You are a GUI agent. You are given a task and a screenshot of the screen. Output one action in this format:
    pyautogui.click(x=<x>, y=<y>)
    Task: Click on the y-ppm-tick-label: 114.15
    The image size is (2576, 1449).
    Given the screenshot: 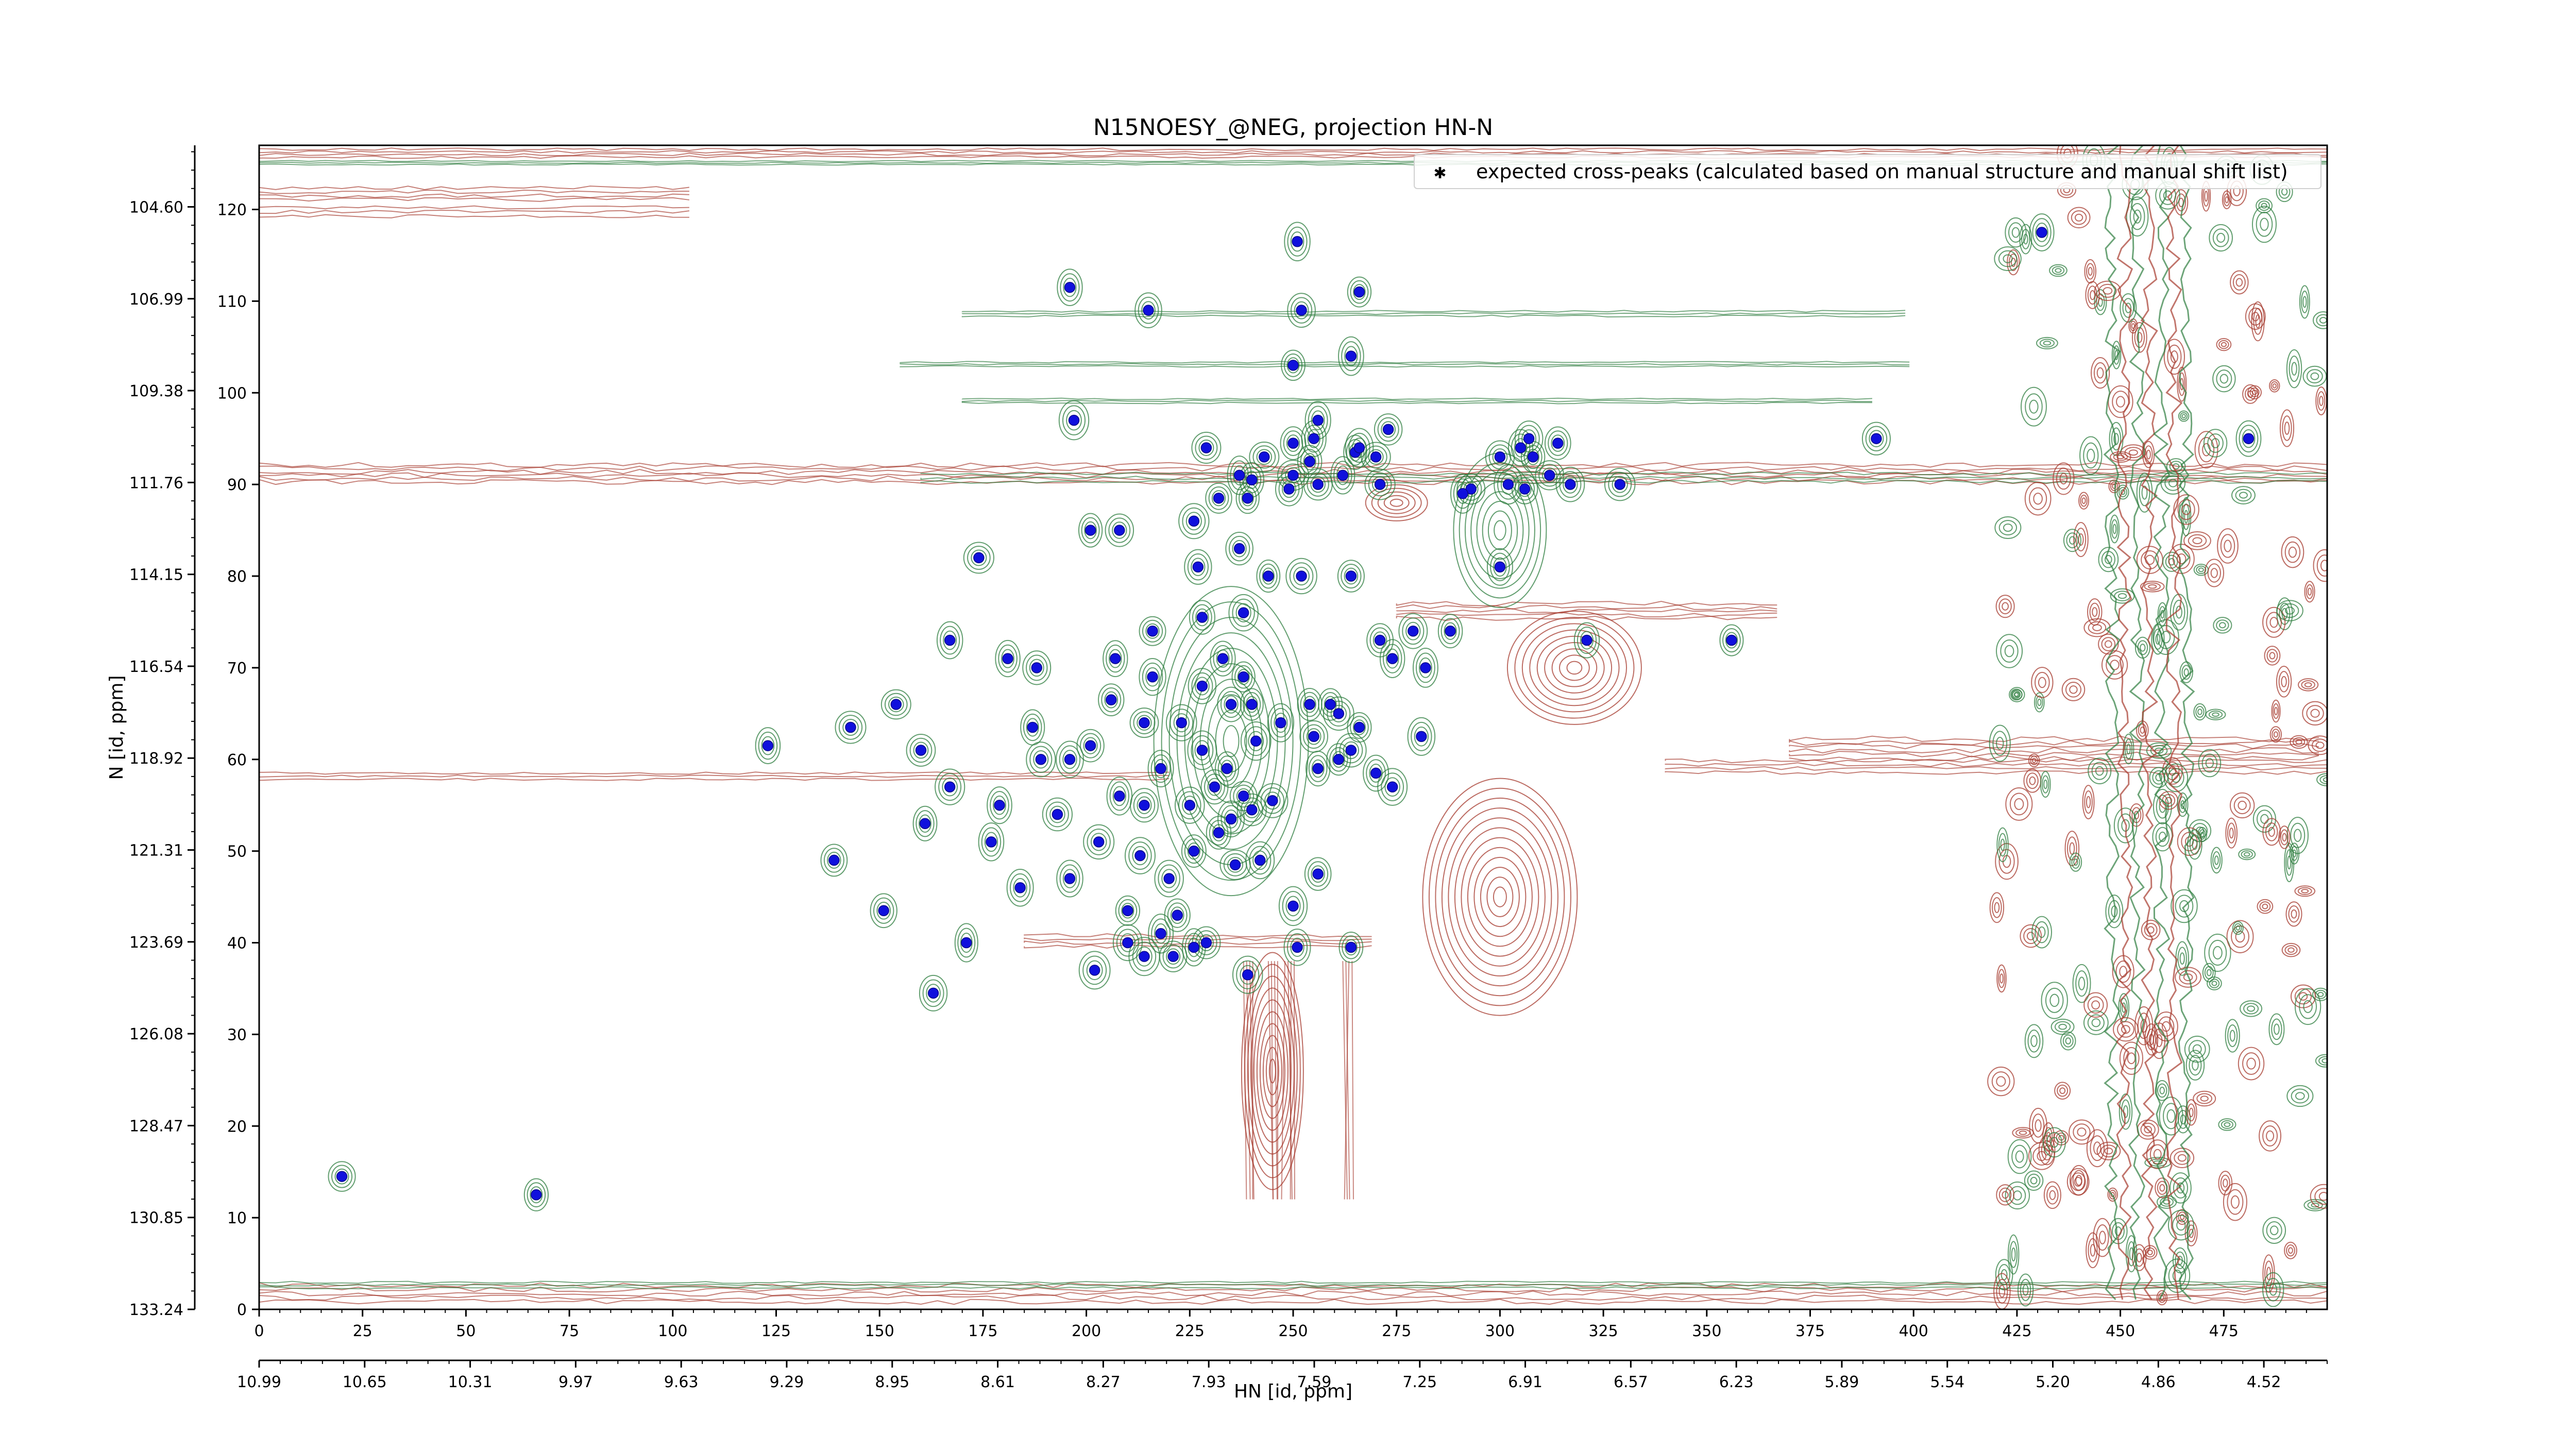 What is the action you would take?
    pyautogui.click(x=156, y=575)
    